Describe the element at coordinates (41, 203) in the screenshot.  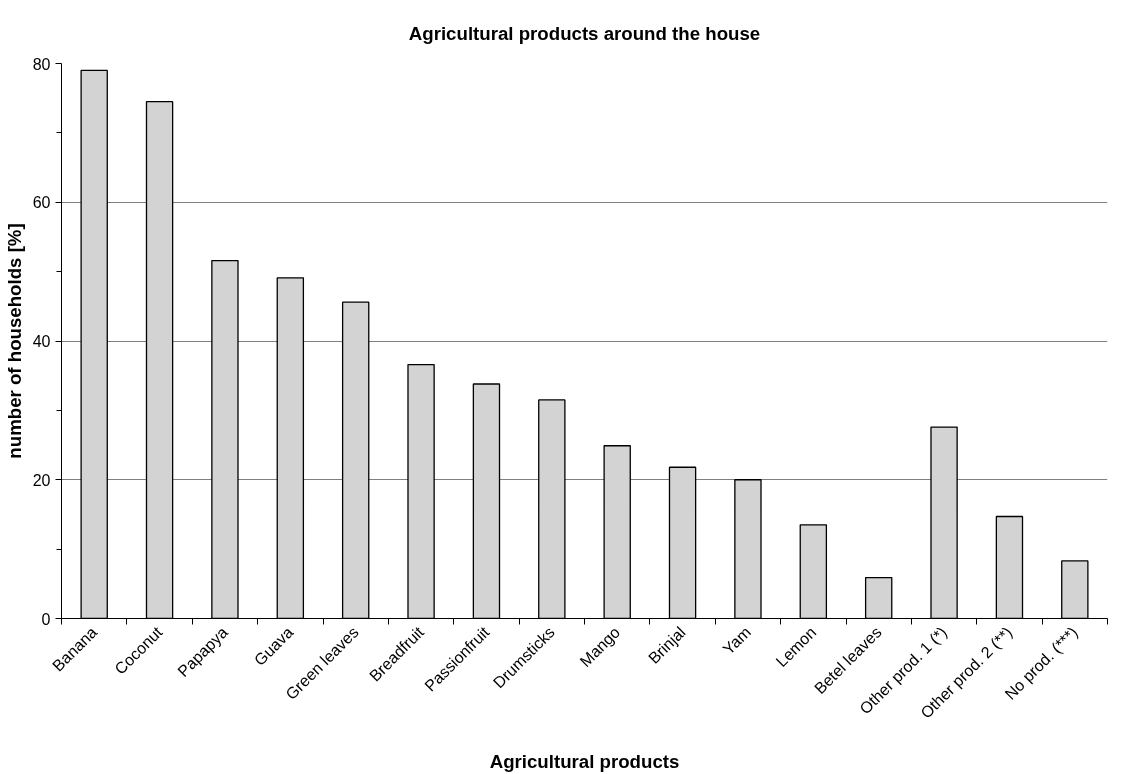
I see `y-tick-label: 60` at that location.